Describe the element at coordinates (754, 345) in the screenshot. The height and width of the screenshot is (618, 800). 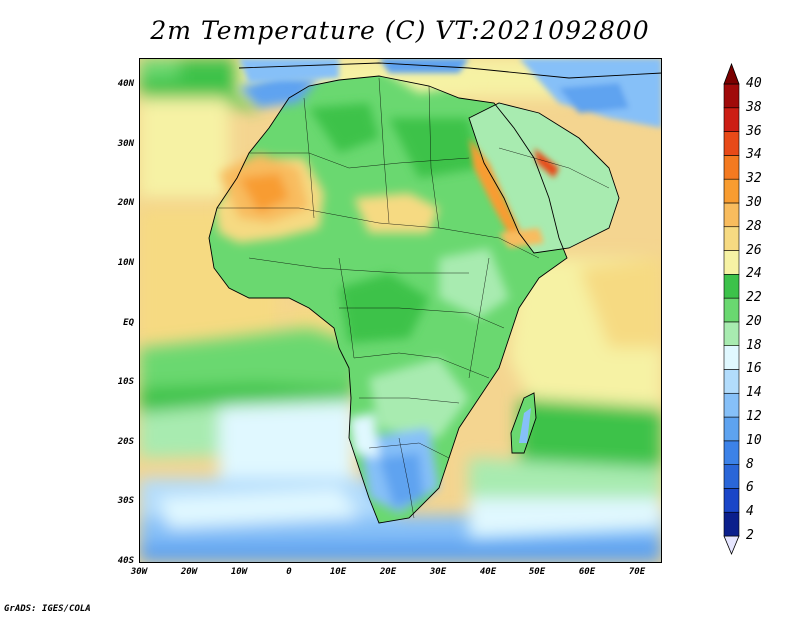
I see `colorbar-label: 18` at that location.